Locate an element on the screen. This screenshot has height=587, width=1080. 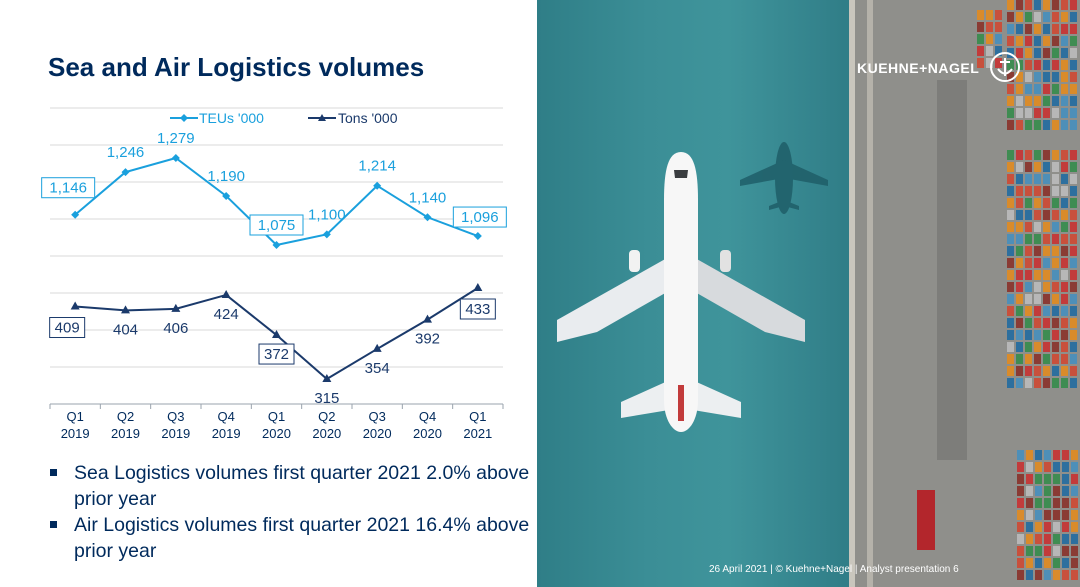
tons-data-label: 372 is located at coordinates (276, 354).